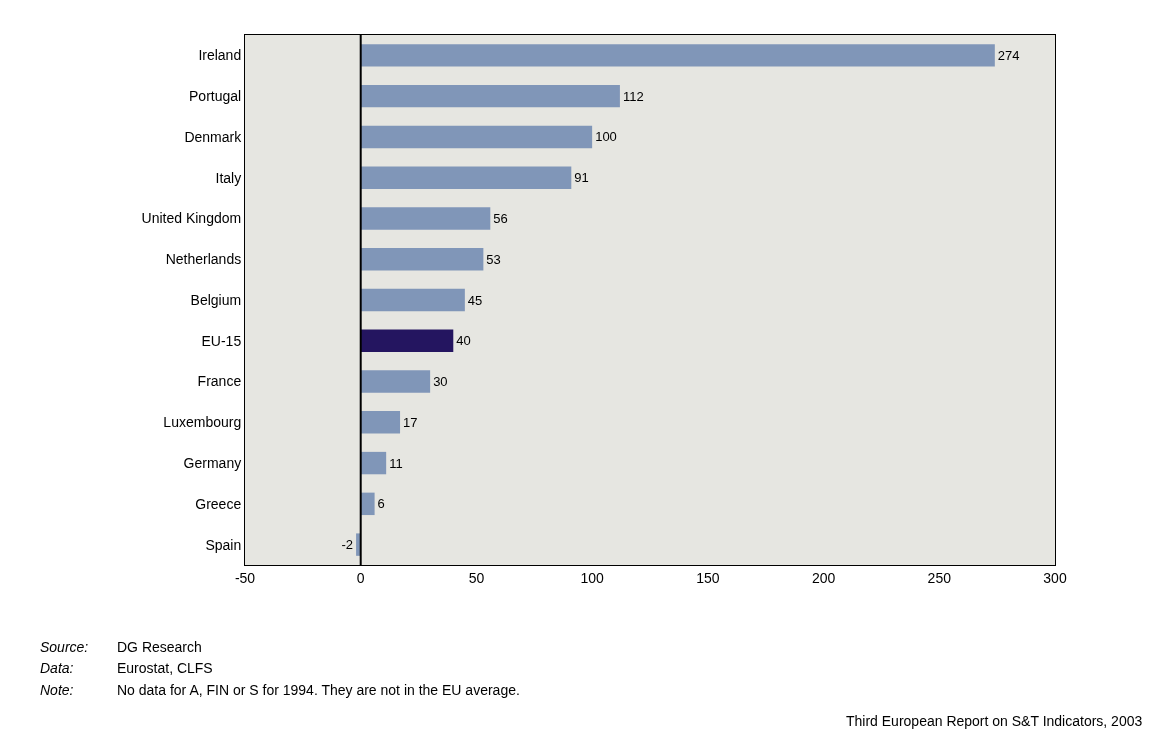 The width and height of the screenshot is (1166, 749). Describe the element at coordinates (219, 381) in the screenshot. I see `y-tick-label: France` at that location.